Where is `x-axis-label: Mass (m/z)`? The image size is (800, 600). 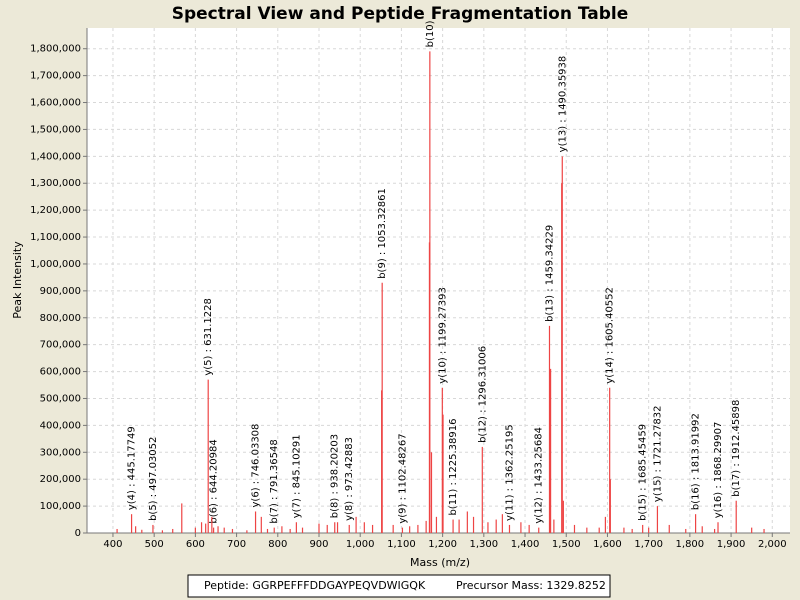 x-axis-label: Mass (m/z) is located at coordinates (440, 562).